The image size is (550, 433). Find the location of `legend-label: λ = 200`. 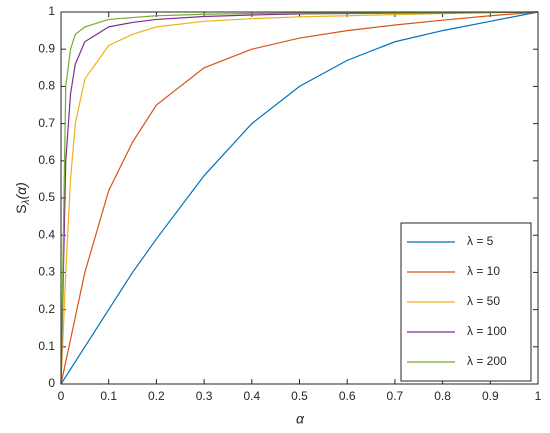

legend-label: λ = 200 is located at coordinates (487, 361).